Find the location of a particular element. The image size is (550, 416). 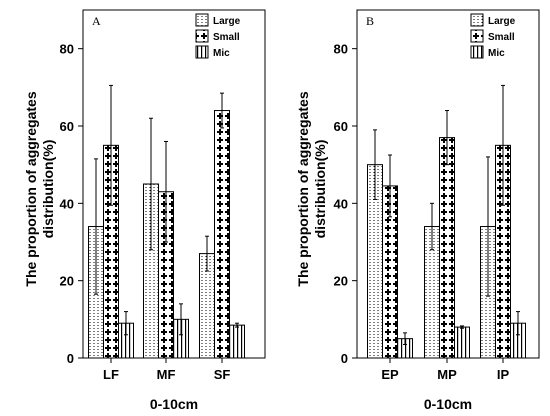

x-category-label: IP is located at coordinates (503, 374).